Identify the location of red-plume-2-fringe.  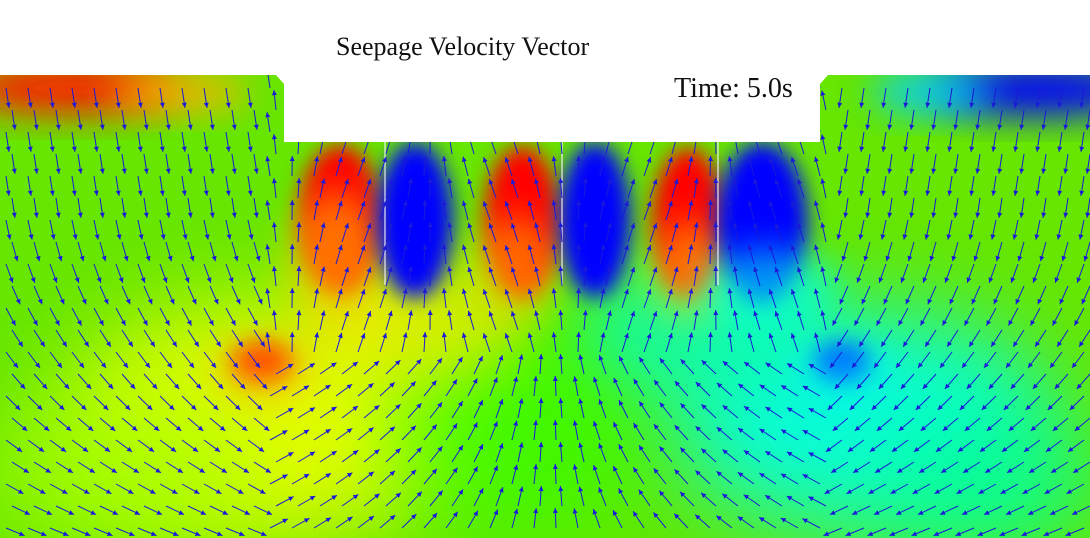
(515, 270).